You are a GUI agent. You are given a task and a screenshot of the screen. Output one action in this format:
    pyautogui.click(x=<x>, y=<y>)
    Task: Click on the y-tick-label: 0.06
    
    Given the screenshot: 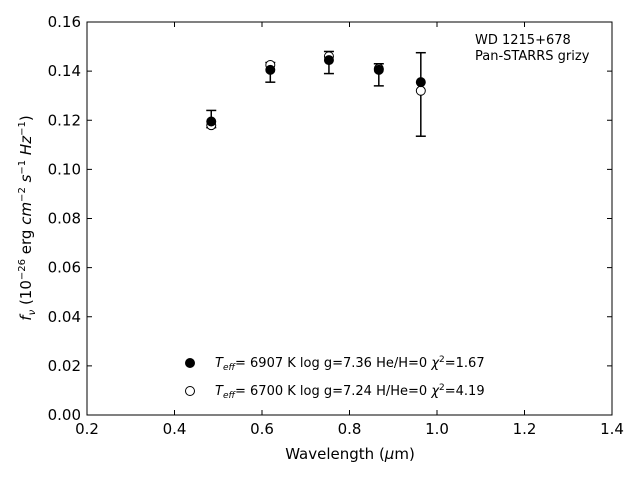 What is the action you would take?
    pyautogui.click(x=64, y=268)
    